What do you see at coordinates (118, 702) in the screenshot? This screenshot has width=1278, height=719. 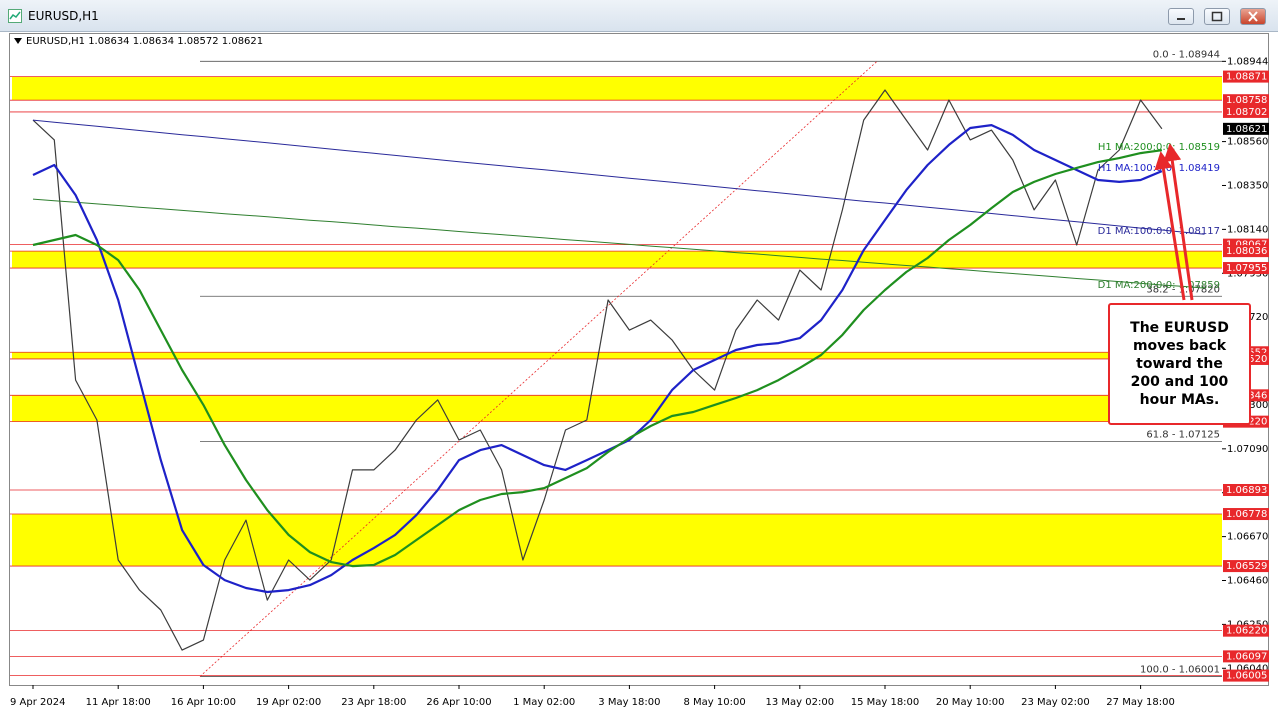 I see `x-tick-label: 11 Apr 18:00` at bounding box center [118, 702].